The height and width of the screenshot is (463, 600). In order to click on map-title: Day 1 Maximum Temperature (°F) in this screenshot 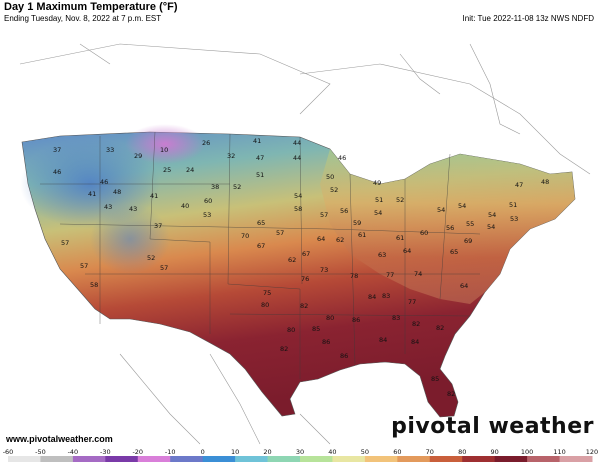, I will do `click(91, 7)`.